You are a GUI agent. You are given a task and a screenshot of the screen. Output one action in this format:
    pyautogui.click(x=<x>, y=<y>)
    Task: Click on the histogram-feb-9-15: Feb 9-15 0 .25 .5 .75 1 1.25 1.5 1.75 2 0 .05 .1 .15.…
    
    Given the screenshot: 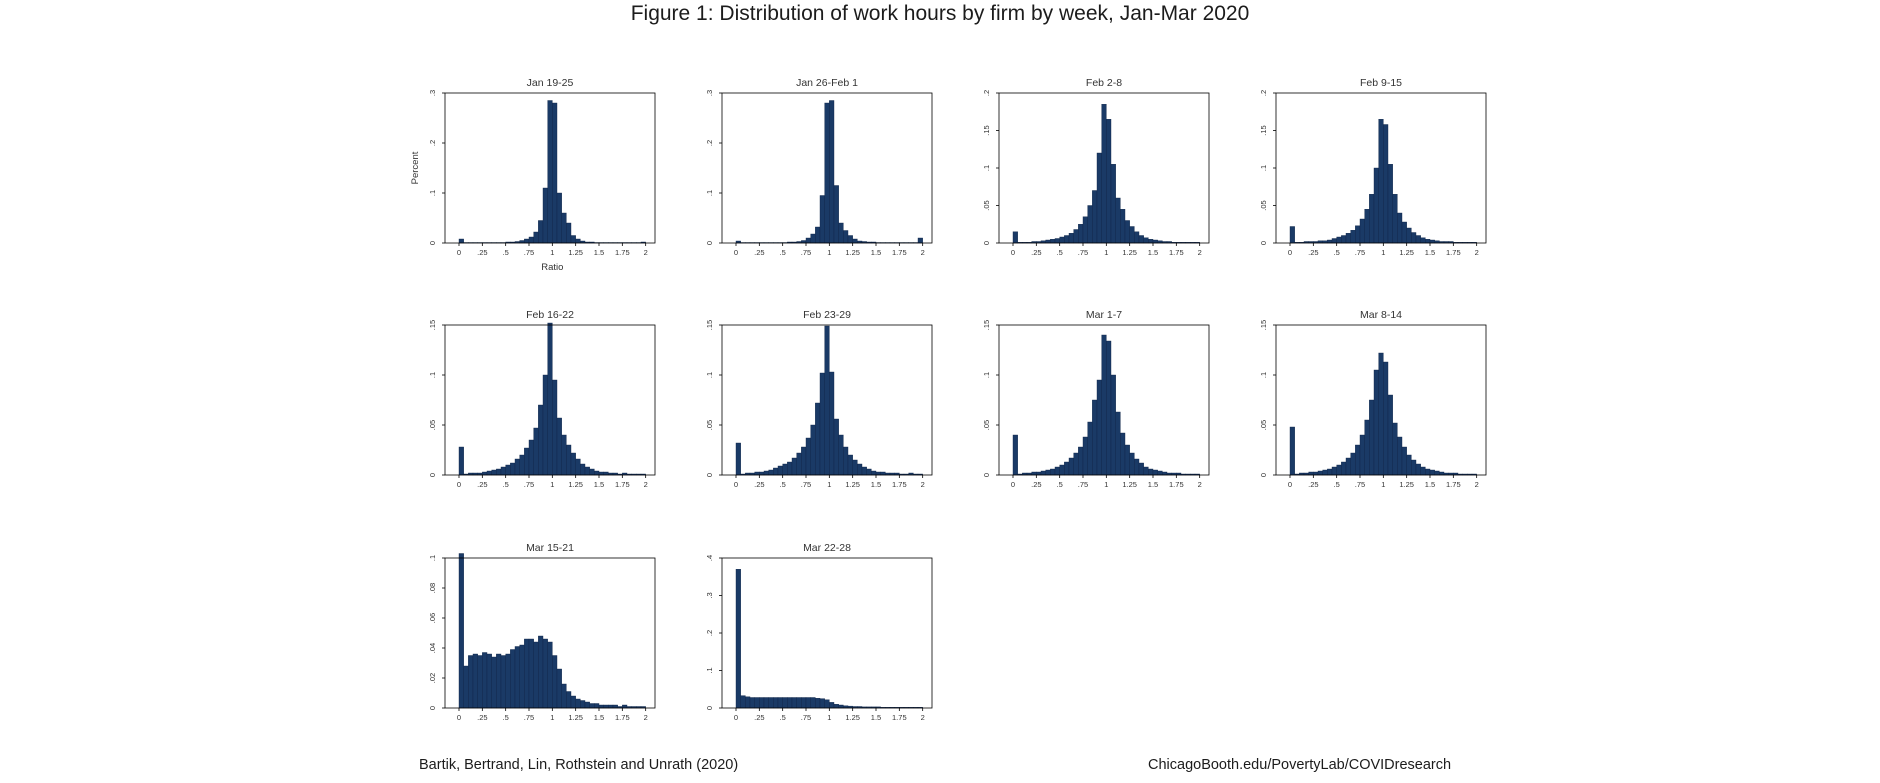 What is the action you would take?
    pyautogui.click(x=1373, y=167)
    